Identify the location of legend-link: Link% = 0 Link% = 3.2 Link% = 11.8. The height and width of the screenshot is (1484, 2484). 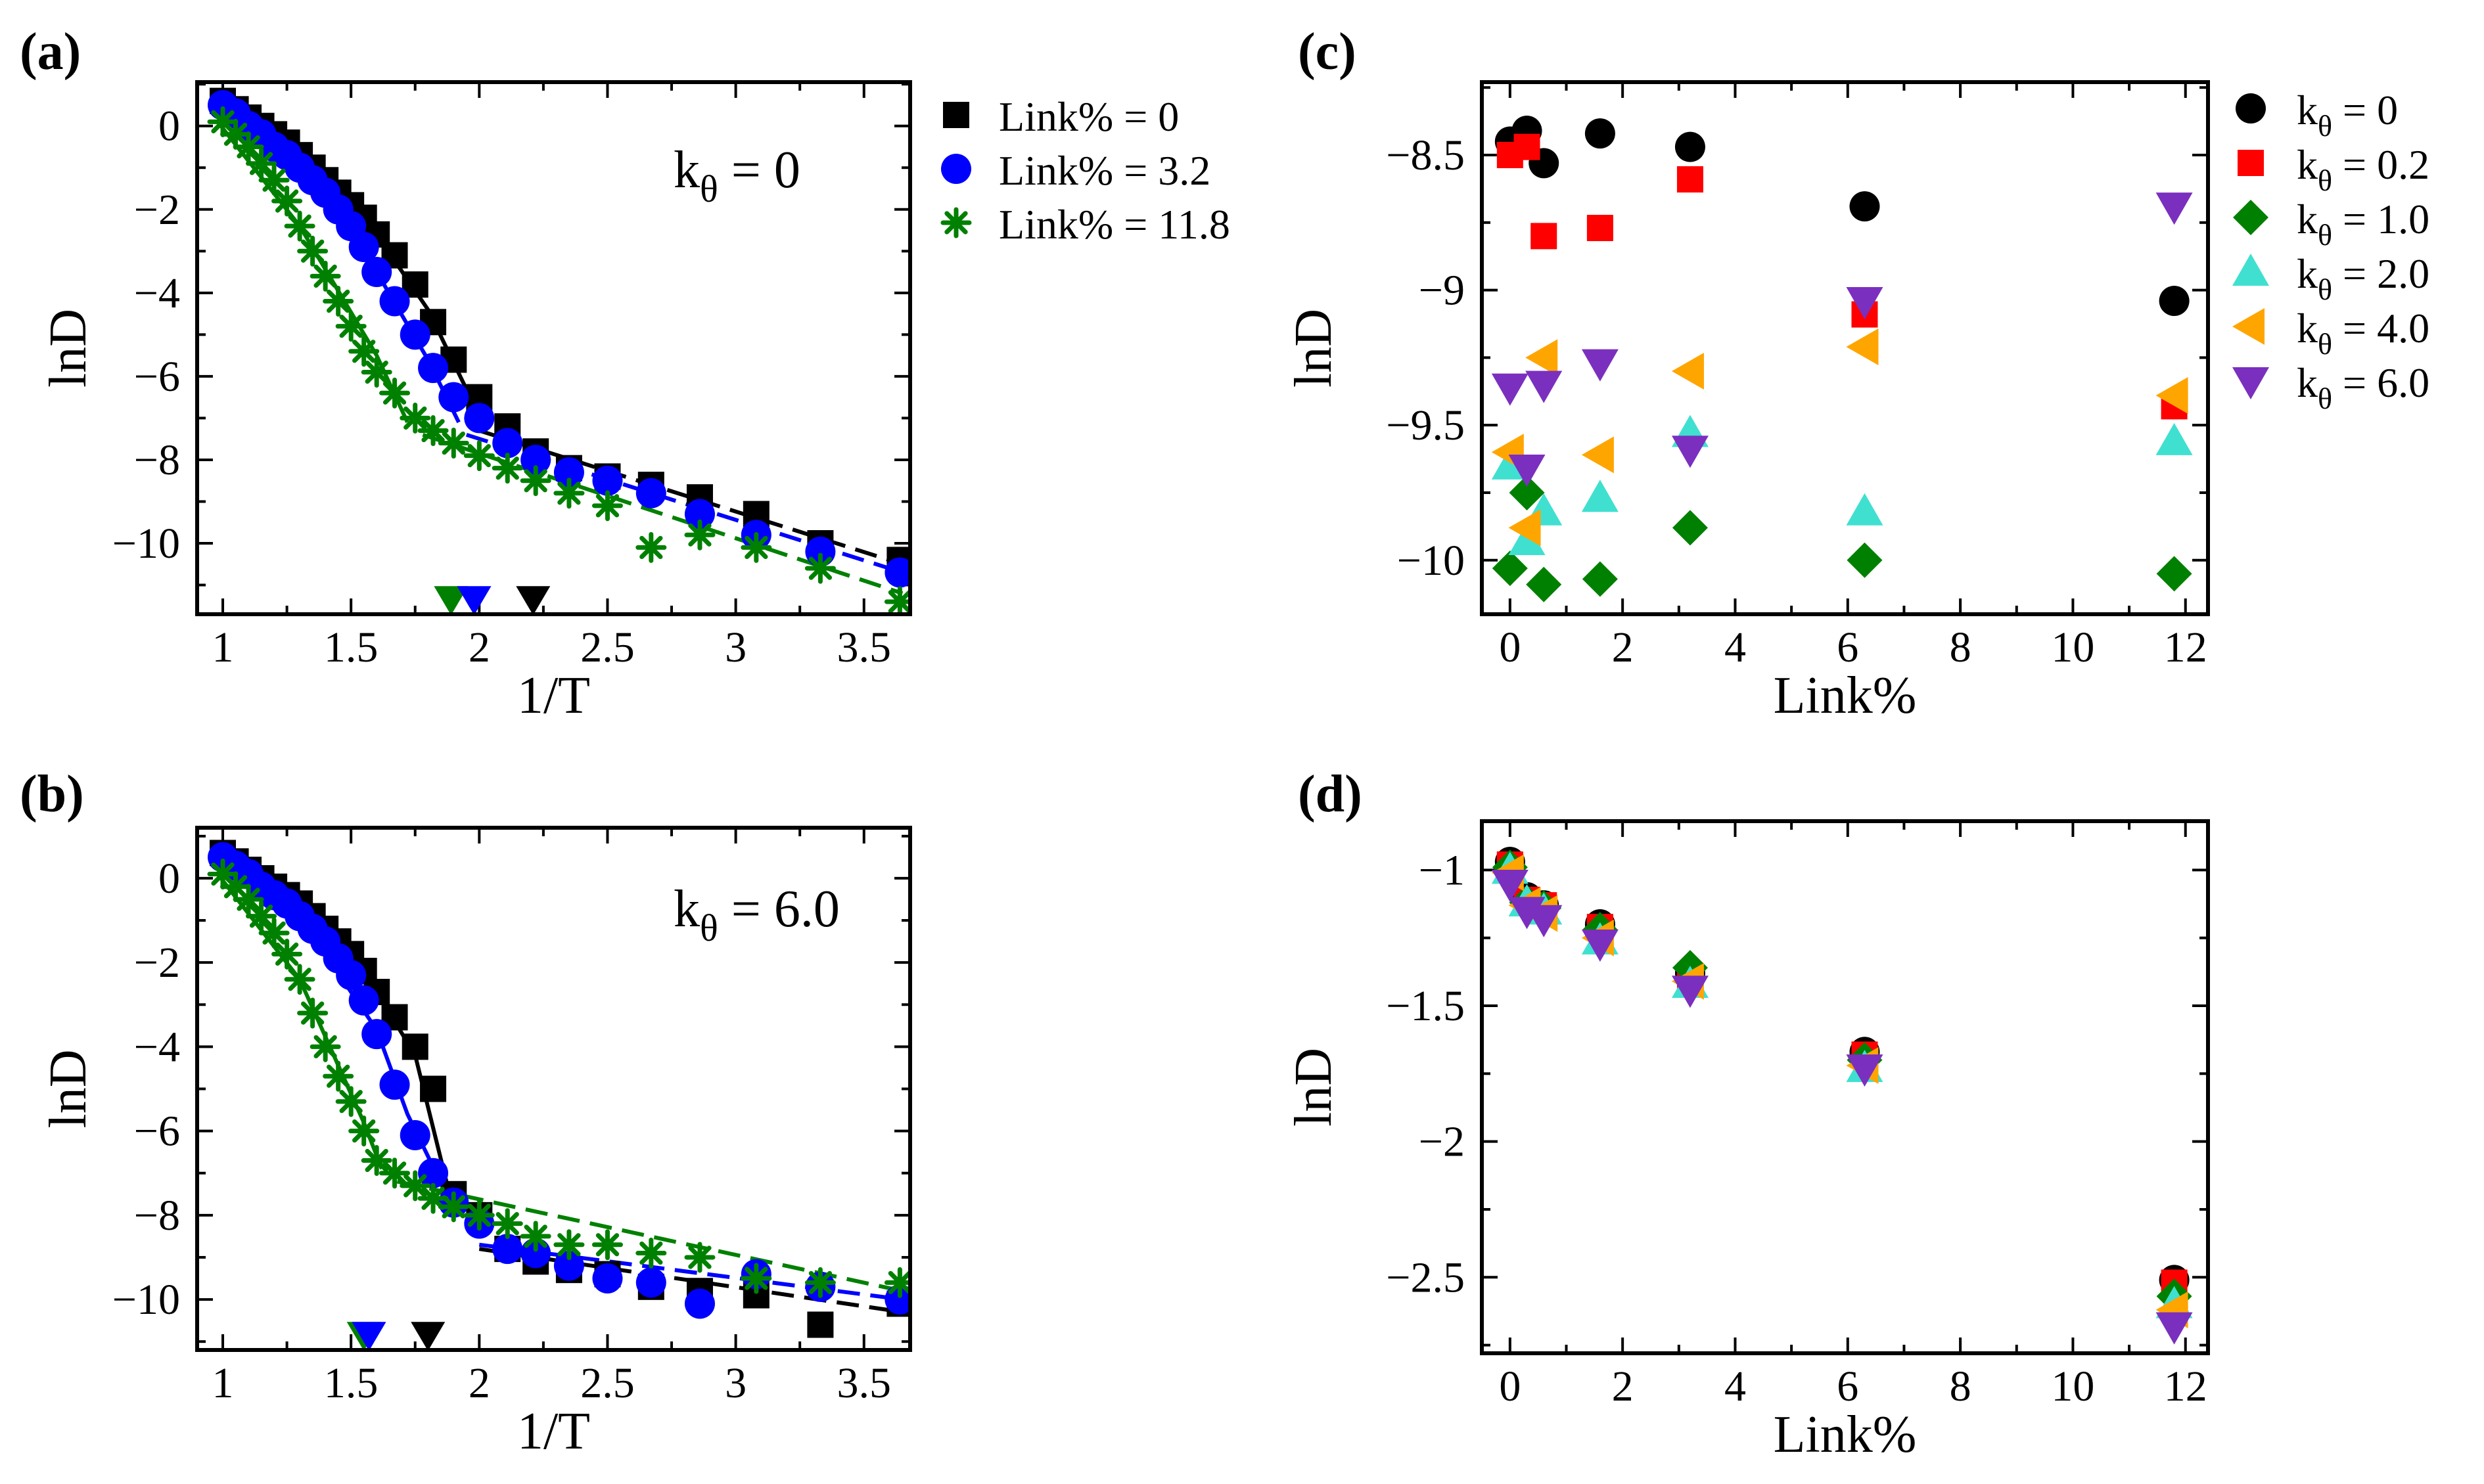
(1085, 170).